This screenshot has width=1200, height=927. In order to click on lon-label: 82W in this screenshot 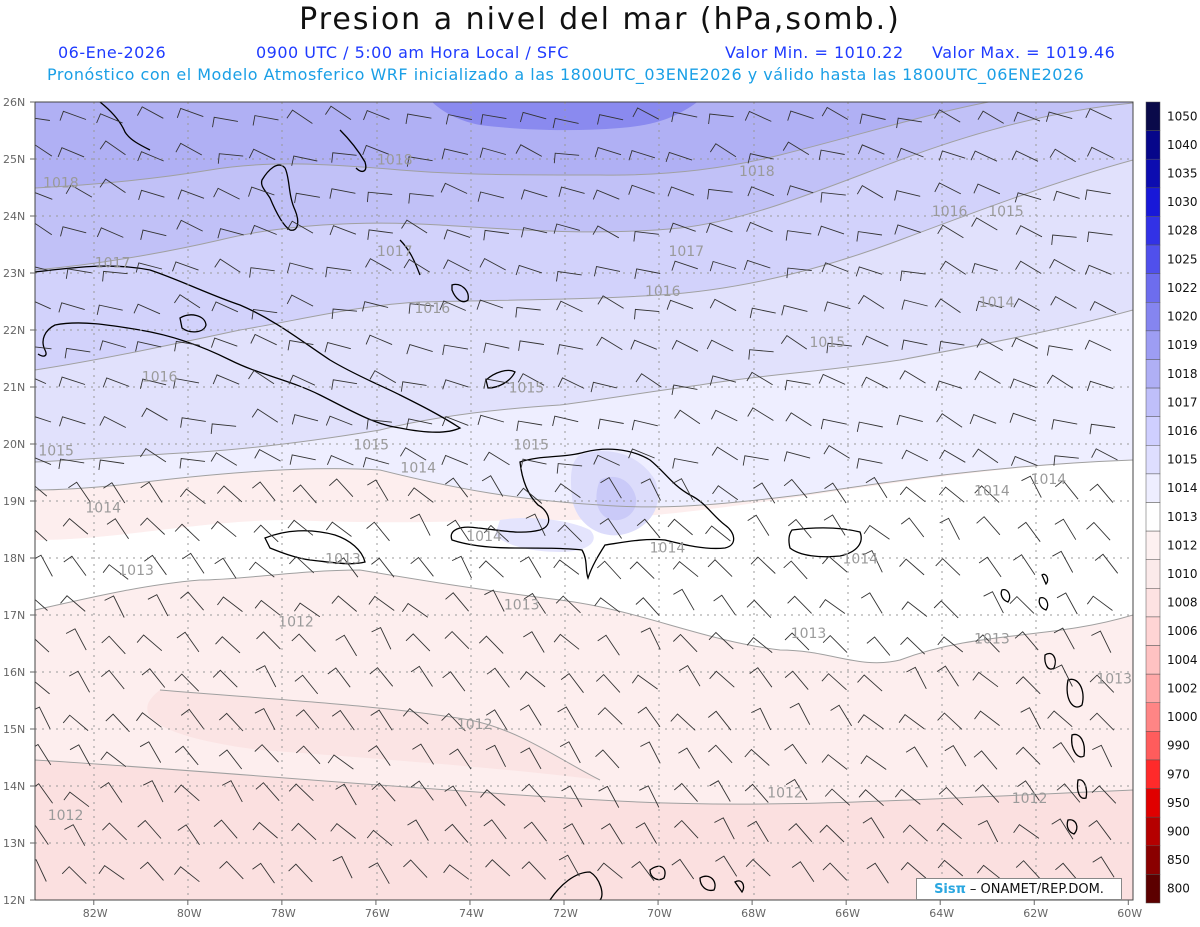, I will do `click(95, 913)`.